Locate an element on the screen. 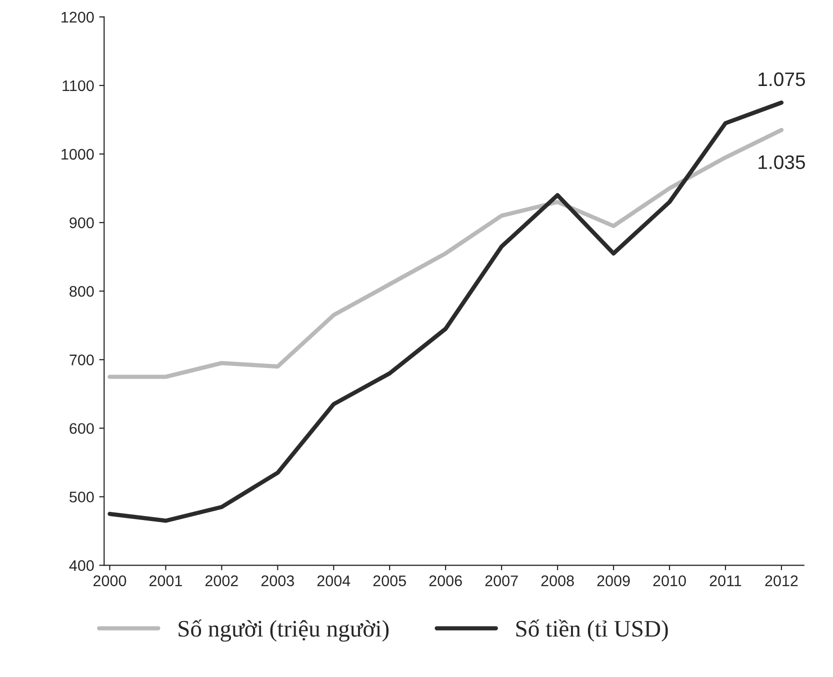 The height and width of the screenshot is (677, 833). legend-label: Số người (triệu người) is located at coordinates (283, 630).